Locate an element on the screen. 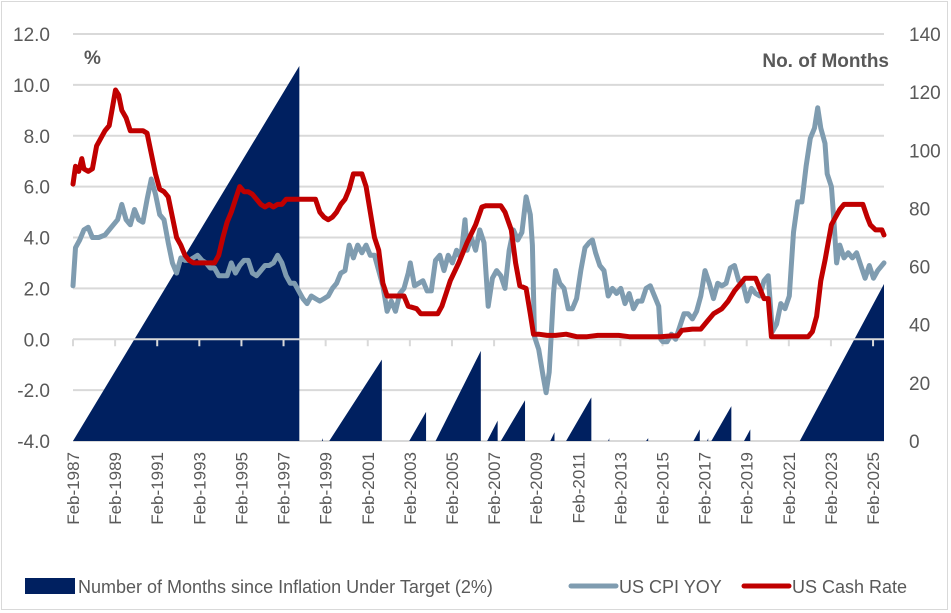 Image resolution: width=951 pixels, height=613 pixels. x-tick-label: Feb-2009 is located at coordinates (536, 488).